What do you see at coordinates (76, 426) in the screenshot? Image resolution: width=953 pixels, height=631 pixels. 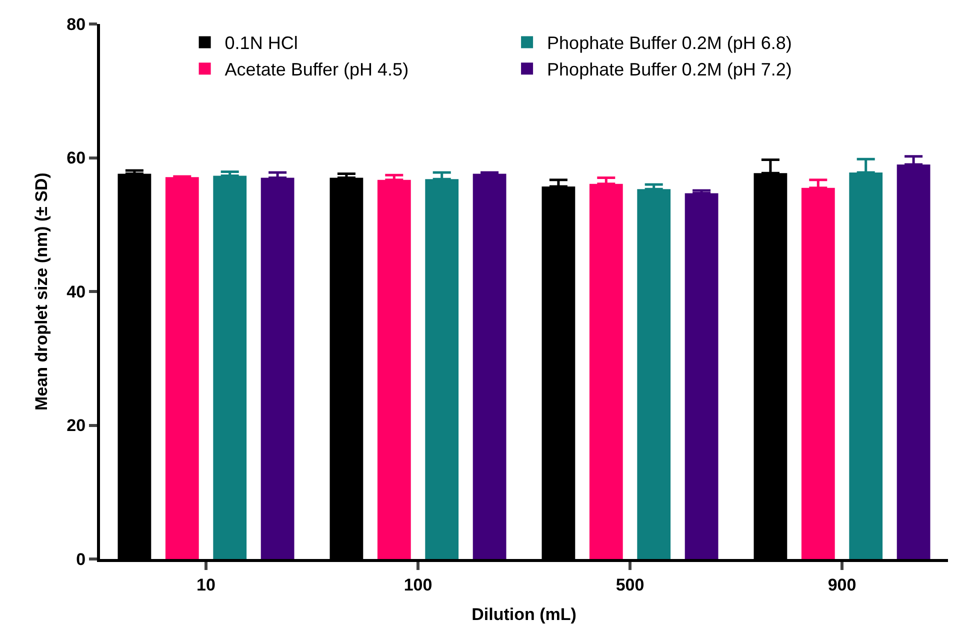 I see `y-tick-label: 20` at bounding box center [76, 426].